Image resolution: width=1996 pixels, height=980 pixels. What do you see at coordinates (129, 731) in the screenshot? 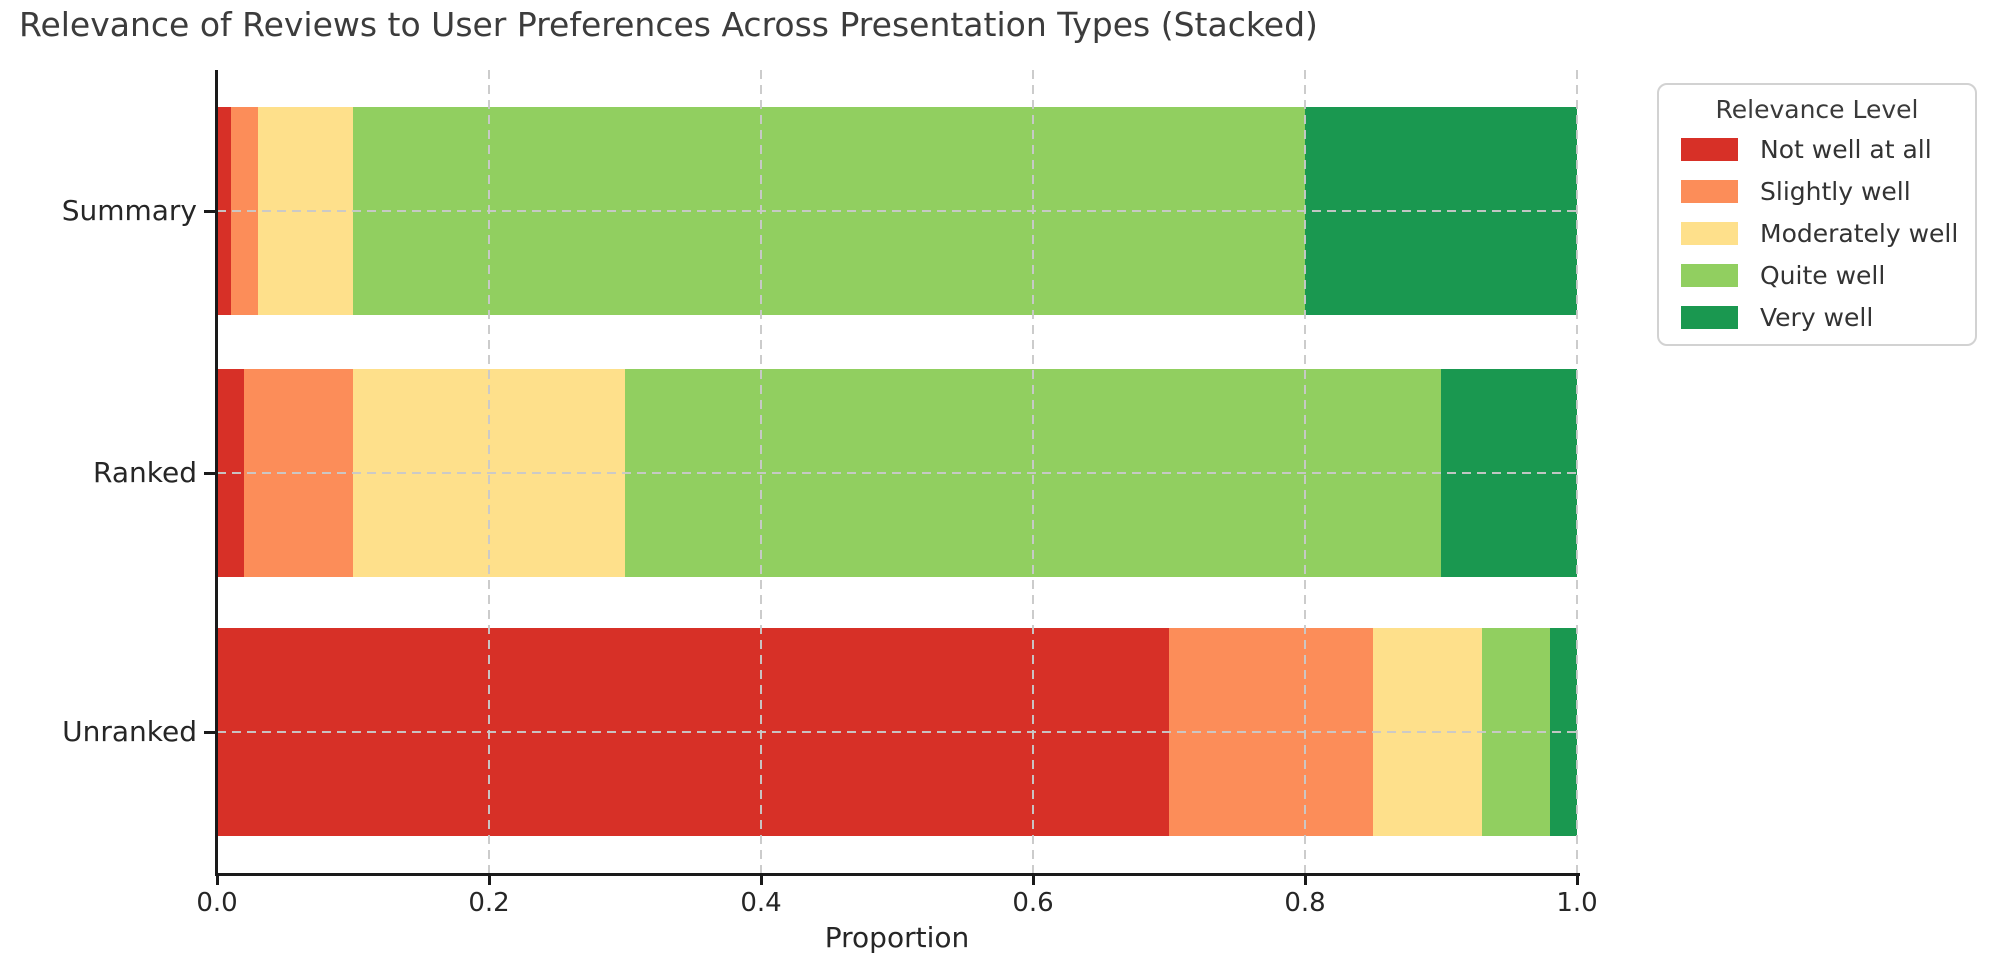
I see `y-tick-label-unranked: Unranked` at bounding box center [129, 731].